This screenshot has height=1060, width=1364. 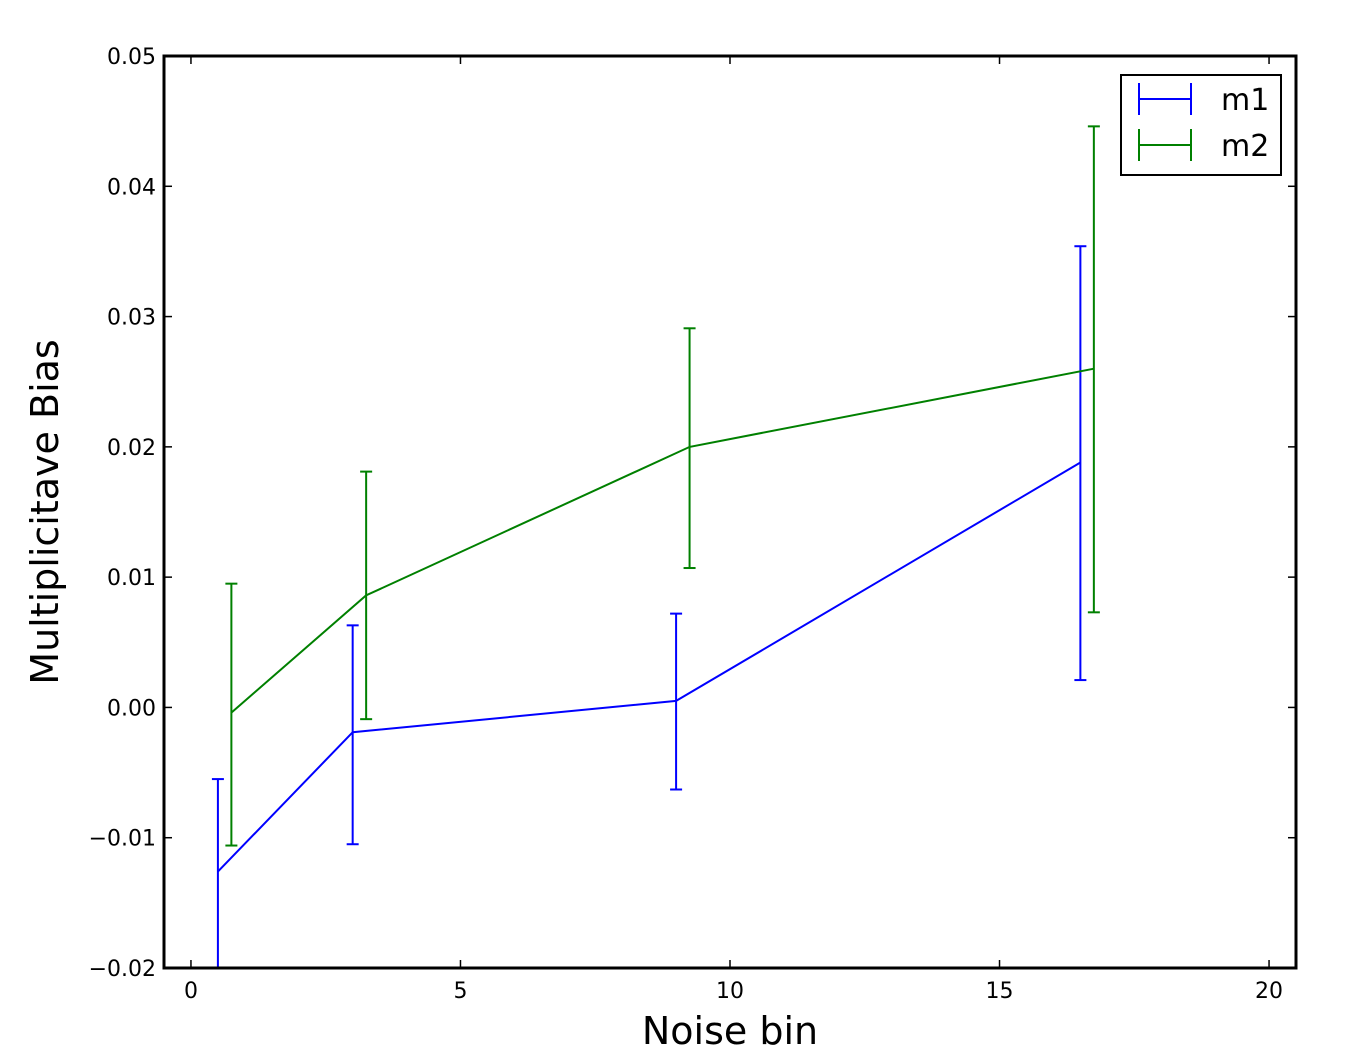 What do you see at coordinates (1245, 146) in the screenshot?
I see `legend-label-m2: m2` at bounding box center [1245, 146].